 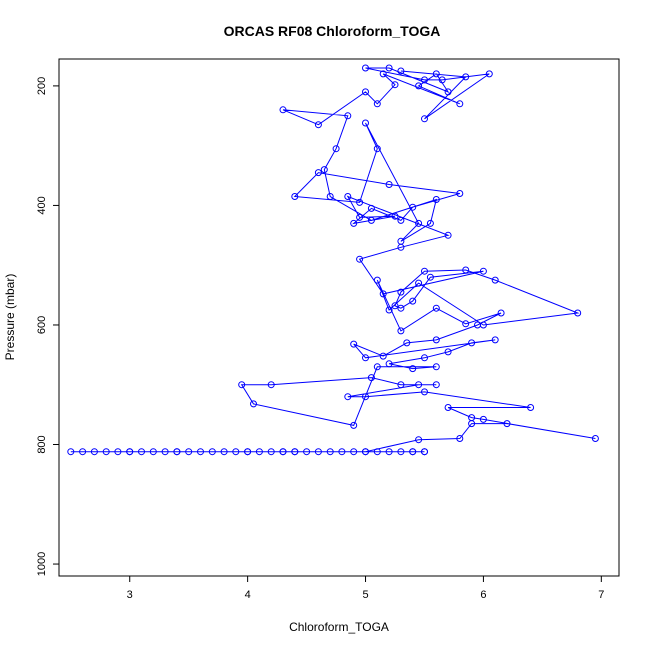 What do you see at coordinates (339, 627) in the screenshot?
I see `x-axis-label: Chloroform_TOGA` at bounding box center [339, 627].